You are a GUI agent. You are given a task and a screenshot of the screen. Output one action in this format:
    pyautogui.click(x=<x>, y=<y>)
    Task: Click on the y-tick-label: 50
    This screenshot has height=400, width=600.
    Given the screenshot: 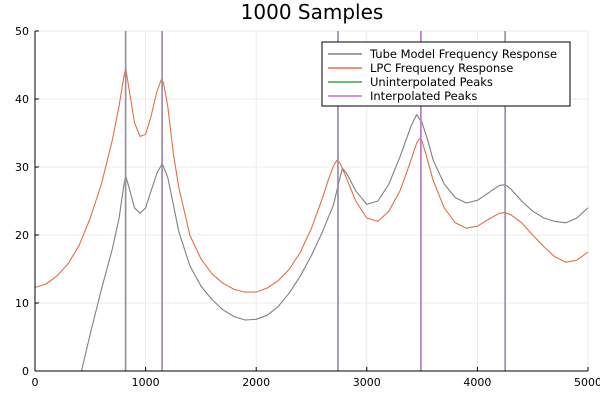 What is the action you would take?
    pyautogui.click(x=22, y=31)
    